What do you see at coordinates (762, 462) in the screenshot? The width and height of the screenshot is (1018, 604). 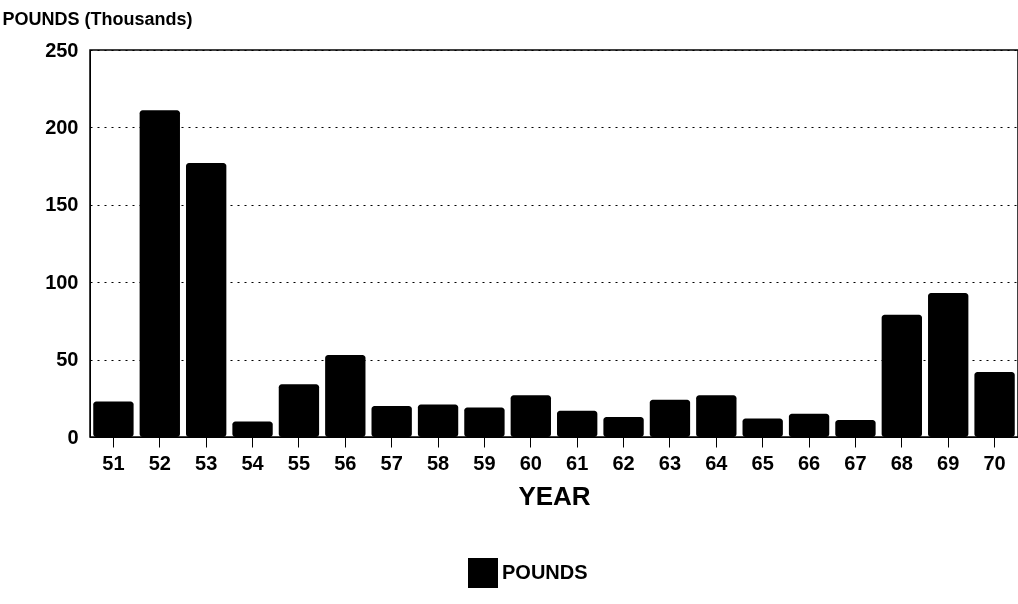 I see `x-tick-label: 65` at bounding box center [762, 462].